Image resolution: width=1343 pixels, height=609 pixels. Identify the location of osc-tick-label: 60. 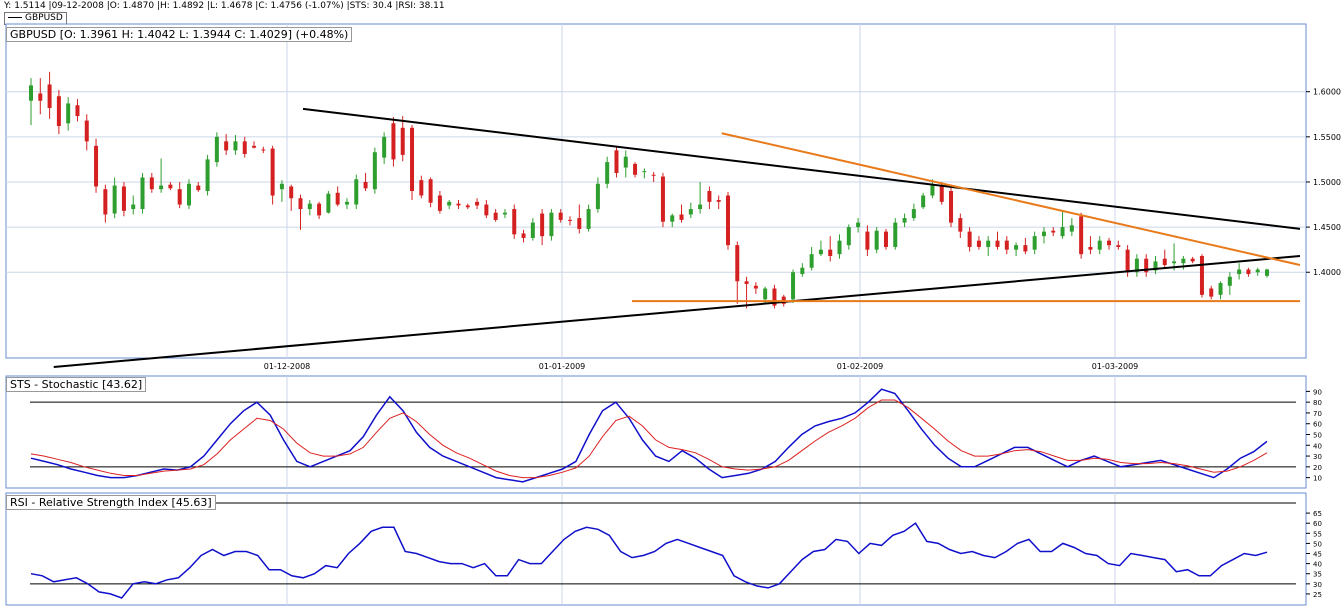
(1317, 524).